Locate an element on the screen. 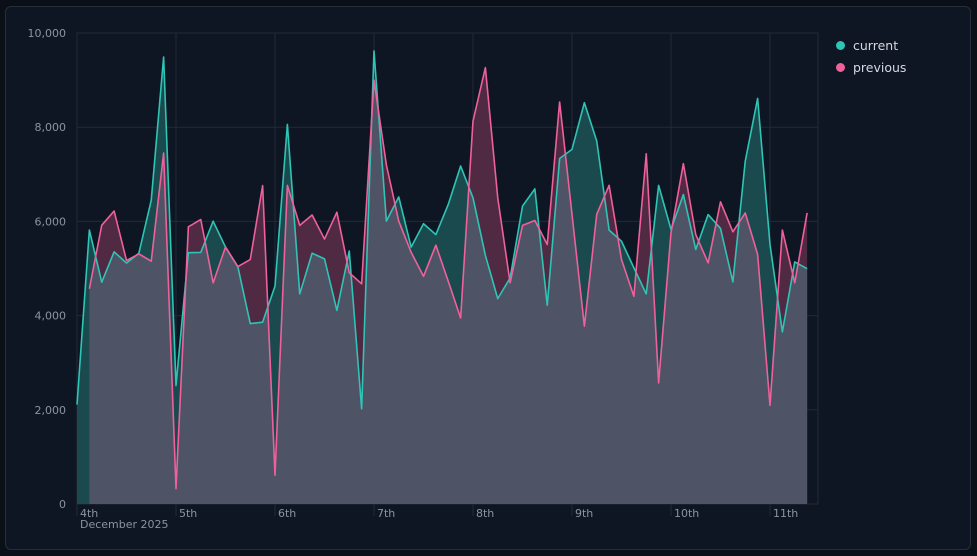 The width and height of the screenshot is (977, 556). legend-dot-previous is located at coordinates (840, 67).